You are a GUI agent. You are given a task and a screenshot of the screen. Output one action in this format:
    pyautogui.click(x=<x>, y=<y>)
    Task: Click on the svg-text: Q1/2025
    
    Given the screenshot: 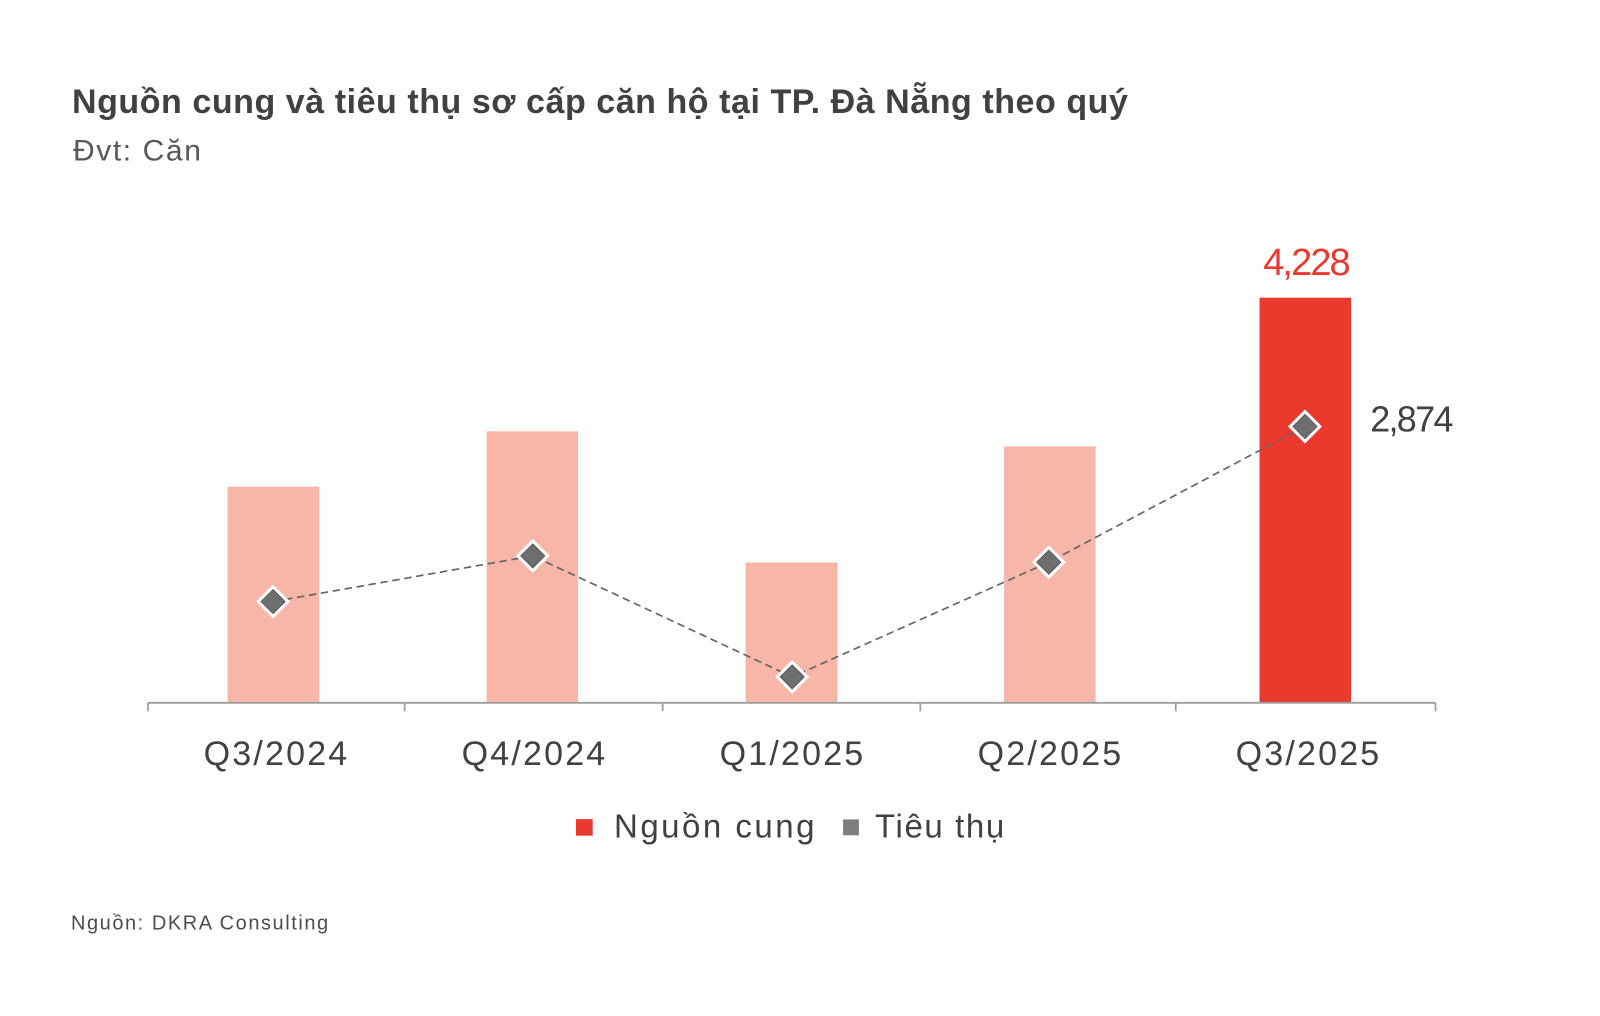 What is the action you would take?
    pyautogui.click(x=793, y=754)
    